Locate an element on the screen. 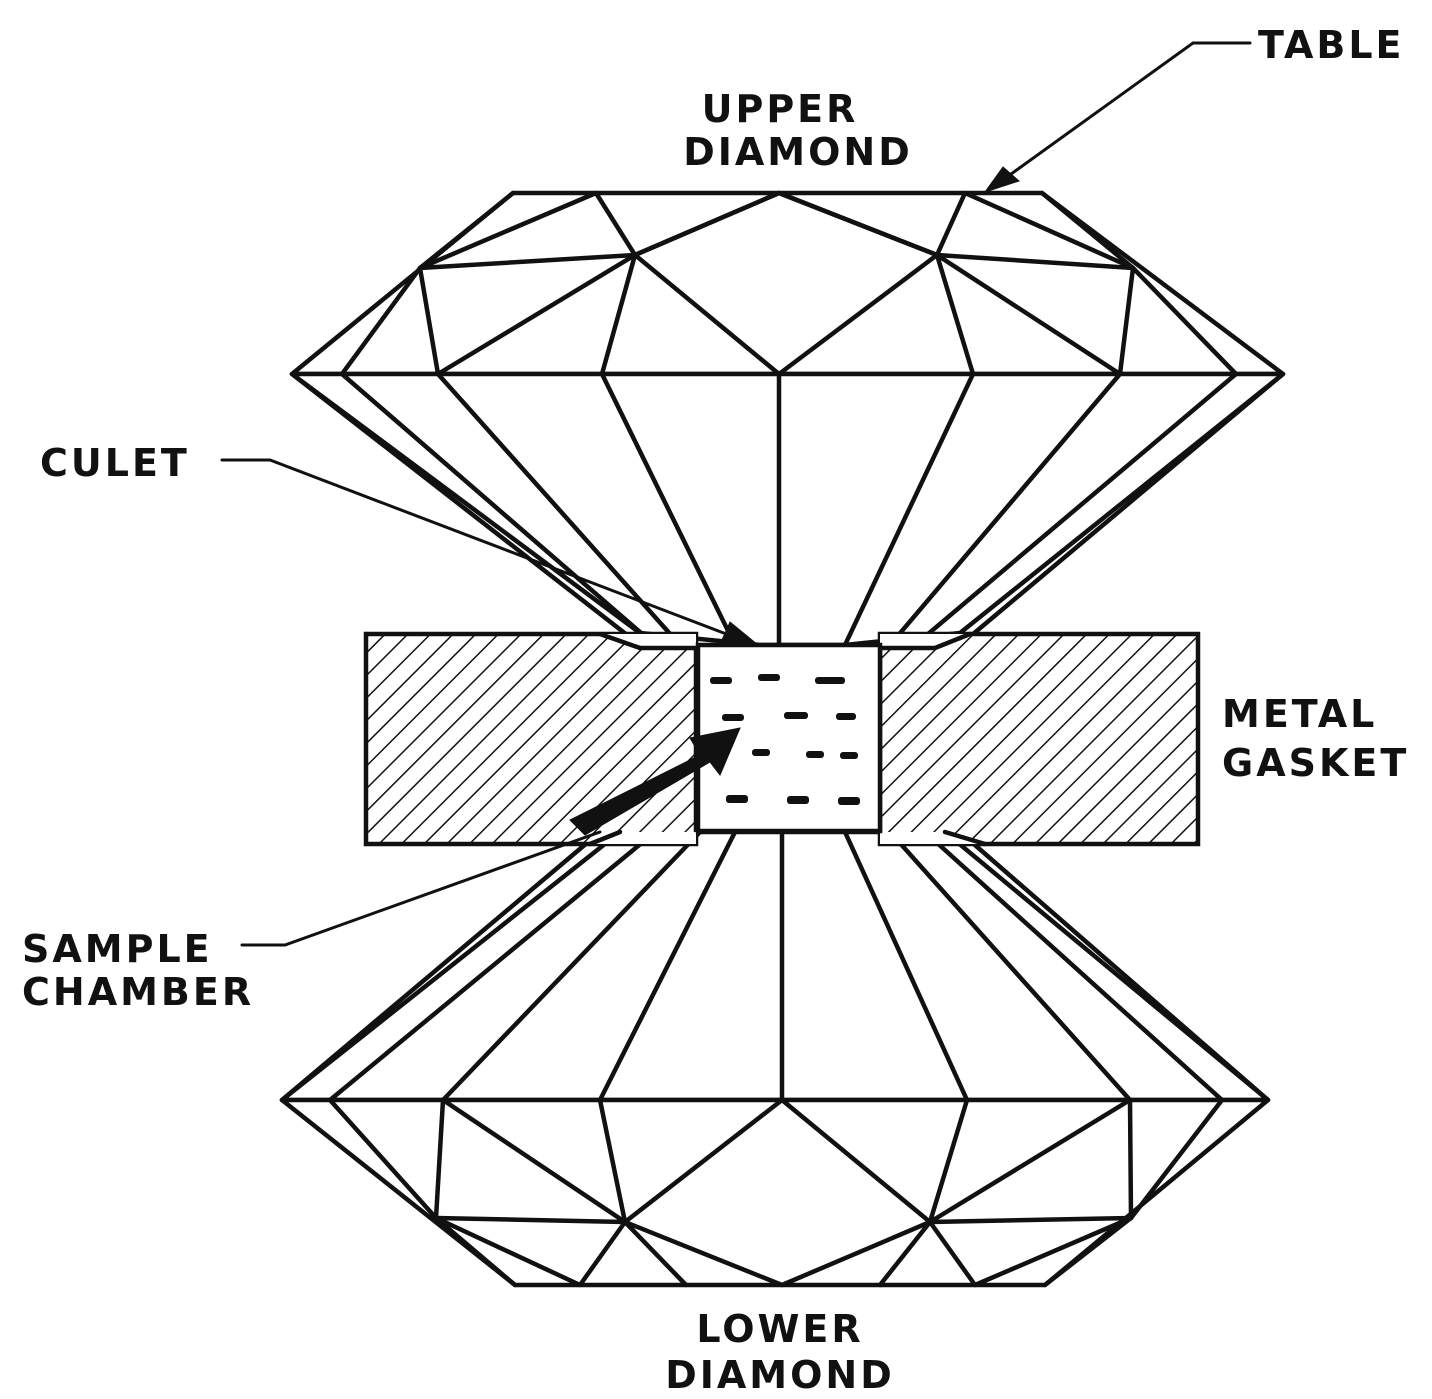  sample-chamber-arrowhead is located at coordinates (655, 781).